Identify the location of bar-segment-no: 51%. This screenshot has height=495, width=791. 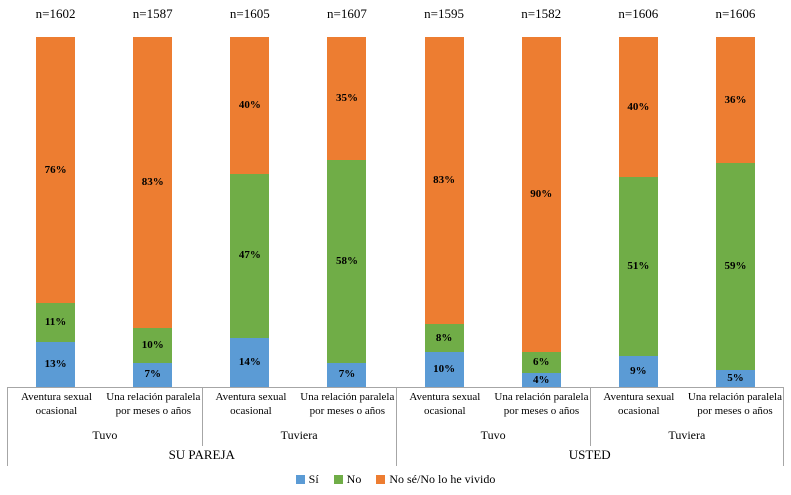
(638, 266).